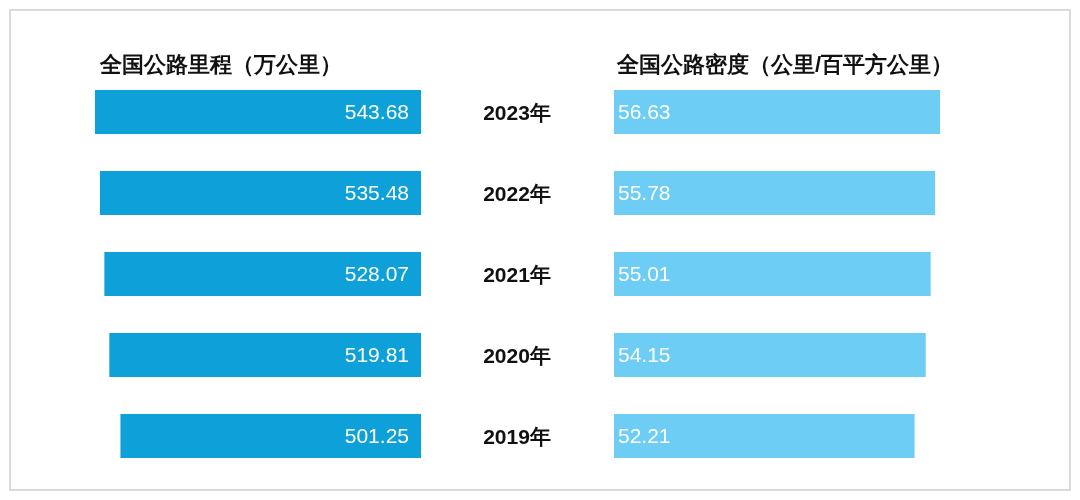 This screenshot has width=1080, height=500. Describe the element at coordinates (517, 274) in the screenshot. I see `y-tick-label: 2021年` at that location.